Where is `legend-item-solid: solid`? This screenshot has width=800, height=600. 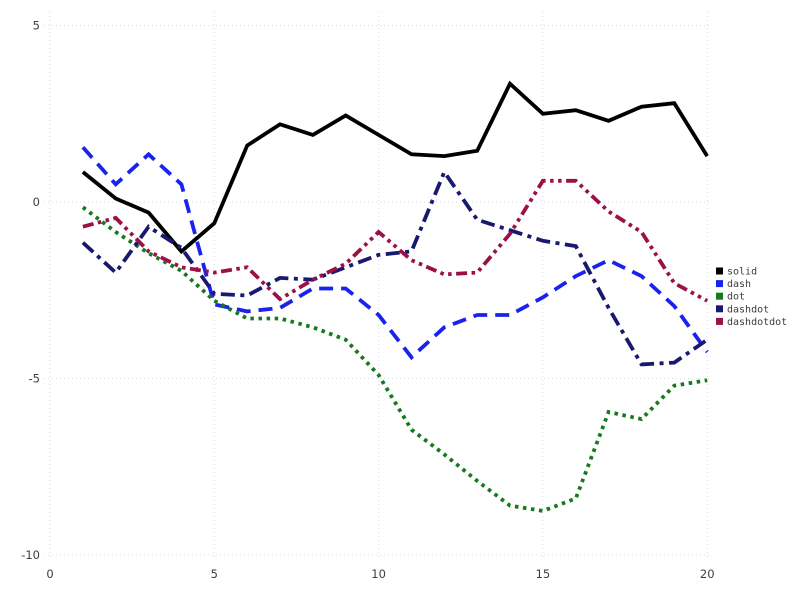 legend-item-solid: solid is located at coordinates (736, 272).